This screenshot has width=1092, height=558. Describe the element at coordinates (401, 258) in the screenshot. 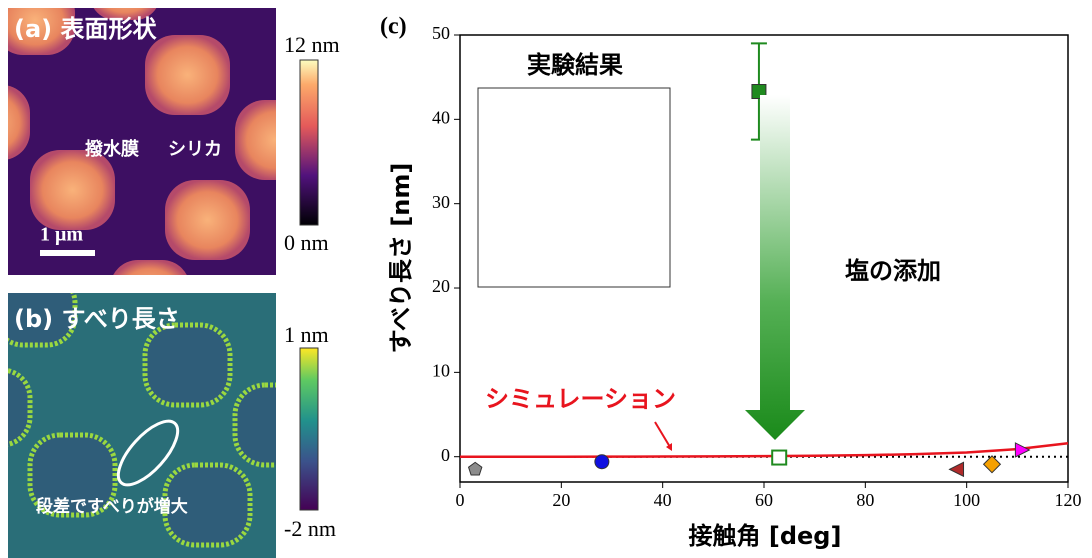

I see `y-axis-label: すべり長さ [nm]` at that location.